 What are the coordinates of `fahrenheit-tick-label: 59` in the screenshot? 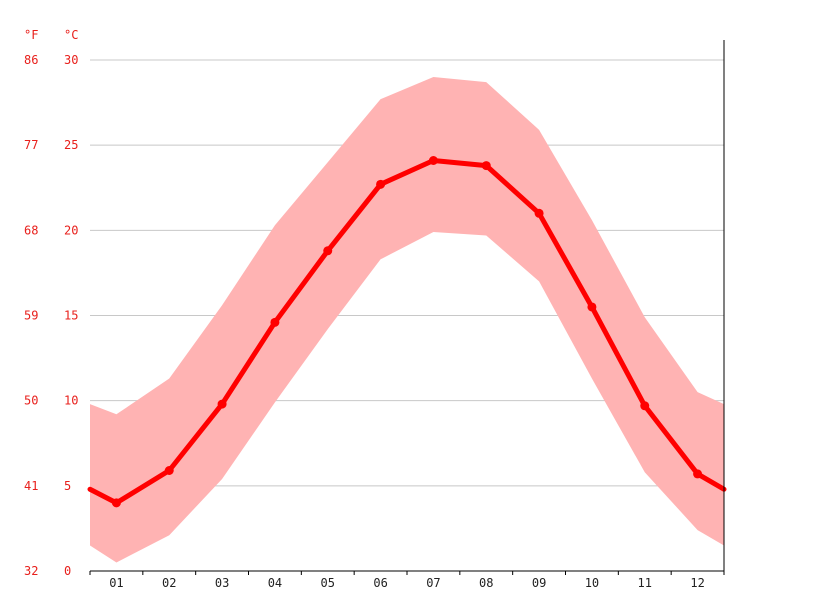 It's located at (31, 316).